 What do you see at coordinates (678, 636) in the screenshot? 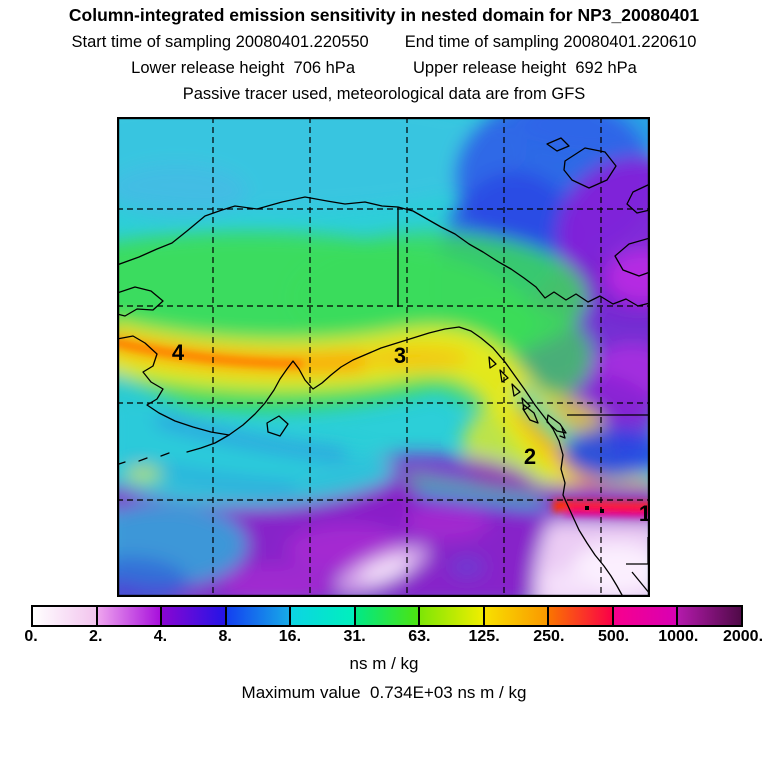
I see `colorbar-tick-label: 1000.` at bounding box center [678, 636].